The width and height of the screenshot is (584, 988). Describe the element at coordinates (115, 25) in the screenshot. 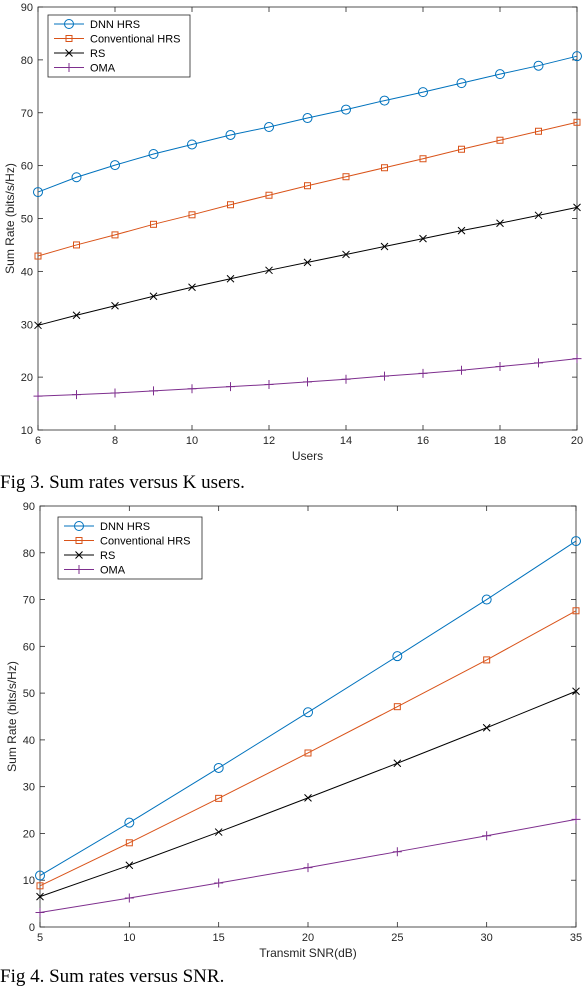

I see `legend-label: DNN HRS` at that location.